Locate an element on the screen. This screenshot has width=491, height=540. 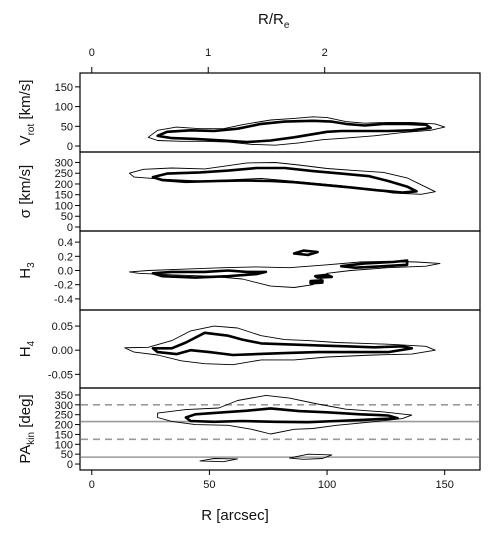
top-axis-label: R/Re is located at coordinates (274, 21).